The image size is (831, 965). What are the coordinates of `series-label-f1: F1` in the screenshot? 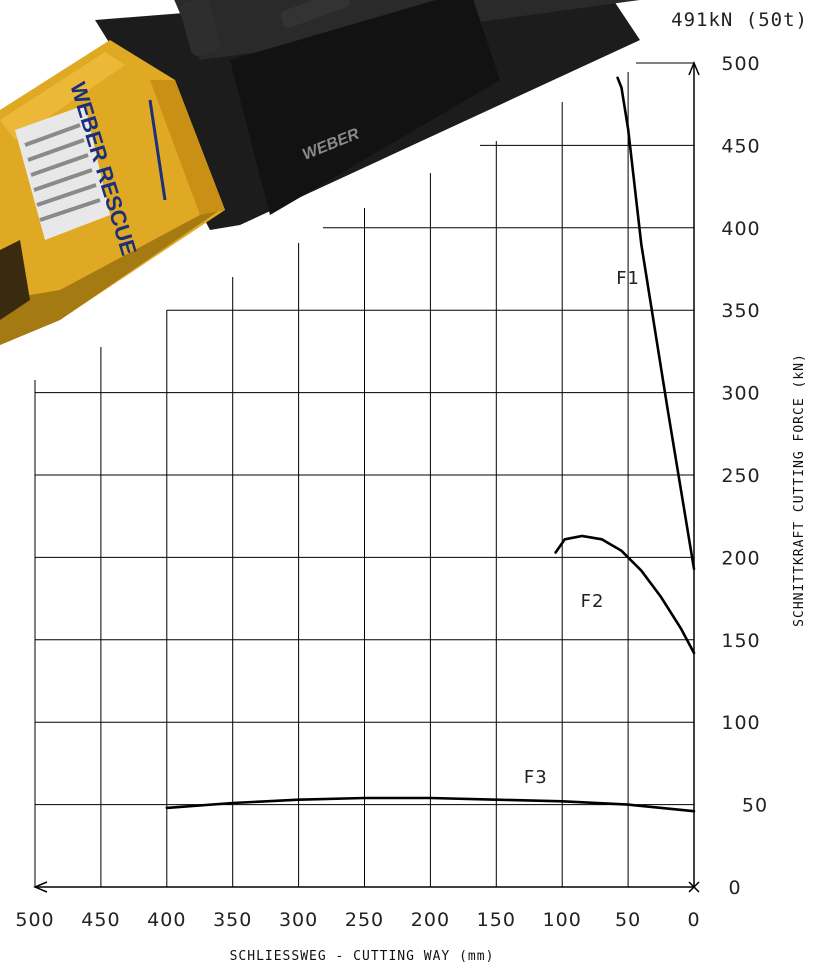 It's located at (628, 278).